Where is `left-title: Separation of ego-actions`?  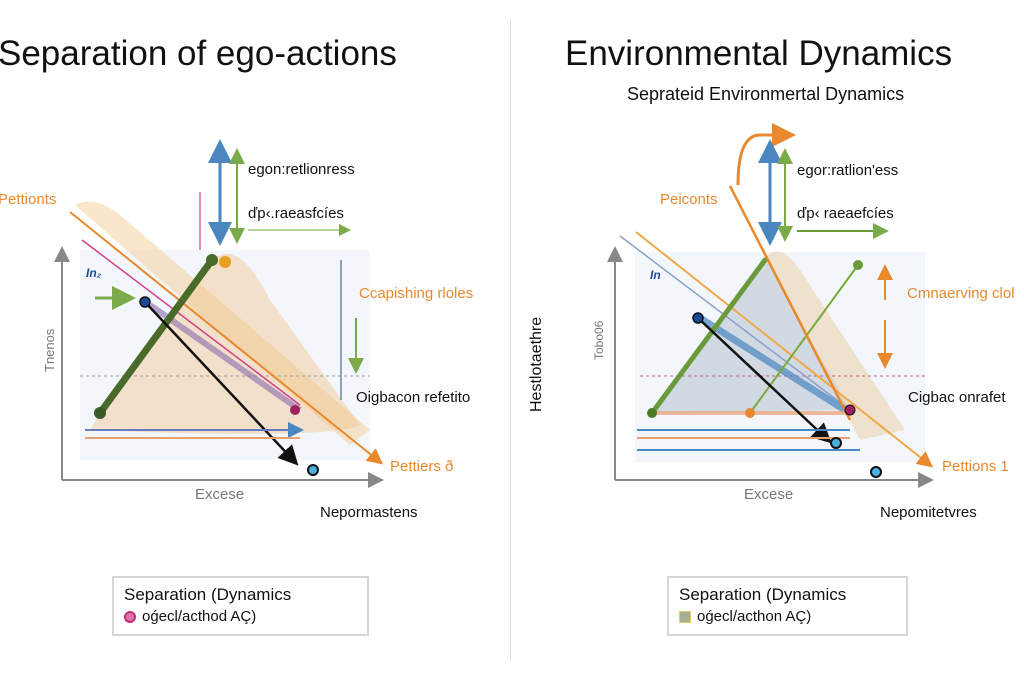
left-title: Separation of ego-actions is located at coordinates (198, 53).